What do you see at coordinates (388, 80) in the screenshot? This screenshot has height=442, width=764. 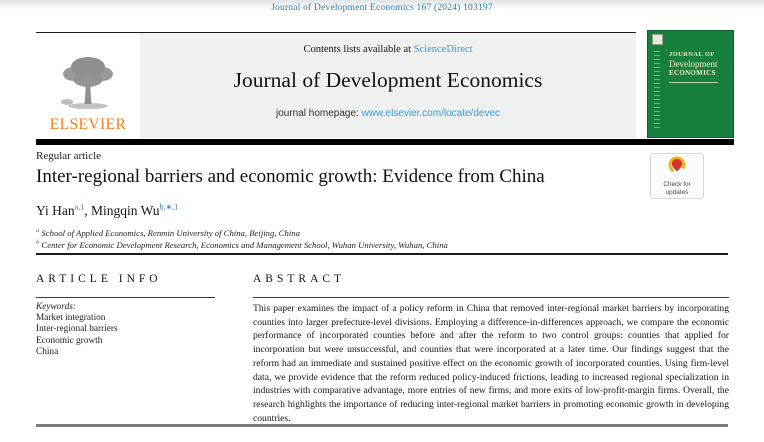 I see `journal-title: Journal of Development Economics` at bounding box center [388, 80].